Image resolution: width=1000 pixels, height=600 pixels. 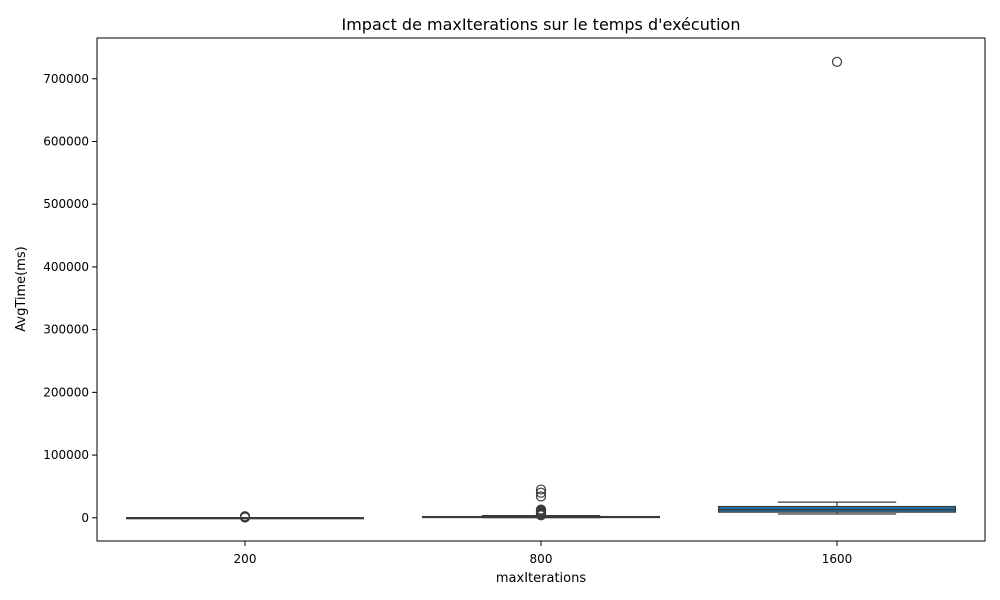 What do you see at coordinates (66, 455) in the screenshot?
I see `y-tick-label: 100000` at bounding box center [66, 455].